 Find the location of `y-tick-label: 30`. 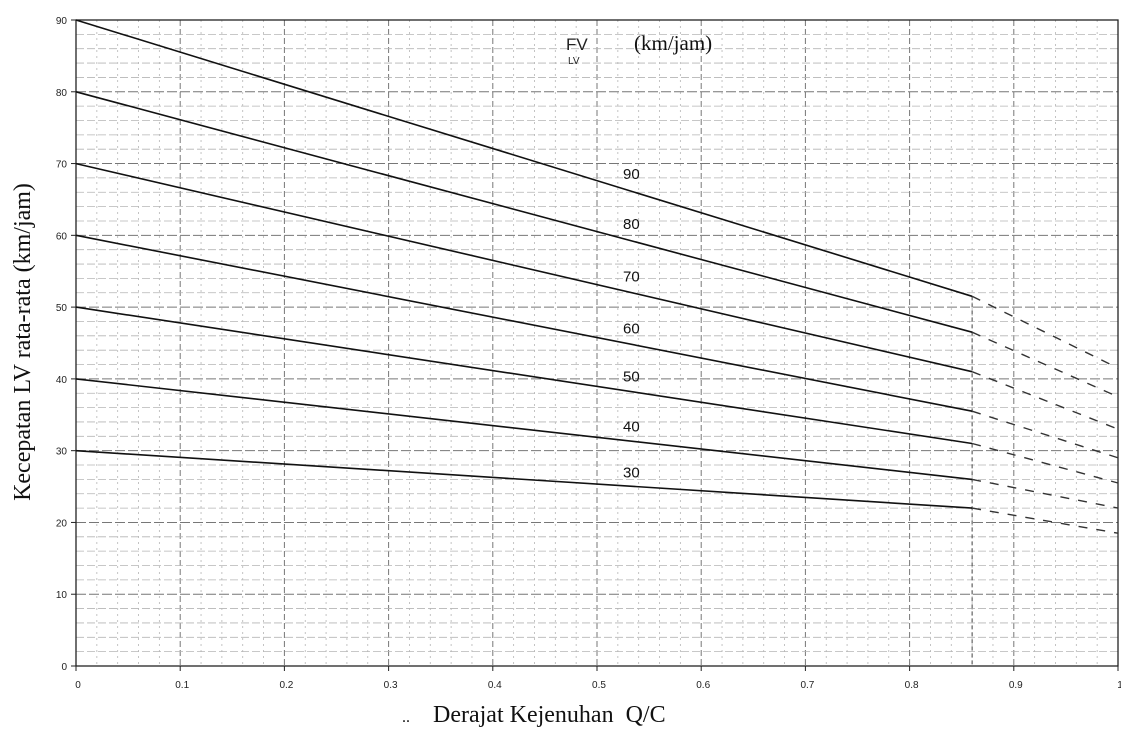

y-tick-label: 30 is located at coordinates (62, 452).